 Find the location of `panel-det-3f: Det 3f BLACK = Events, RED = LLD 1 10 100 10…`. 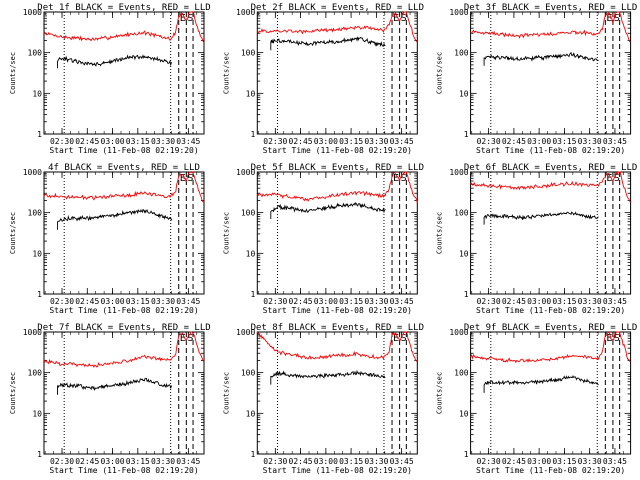

panel-det-3f: Det 3f BLACK = Events, RED = LLD 1 10 100 10… is located at coordinates (537, 79).